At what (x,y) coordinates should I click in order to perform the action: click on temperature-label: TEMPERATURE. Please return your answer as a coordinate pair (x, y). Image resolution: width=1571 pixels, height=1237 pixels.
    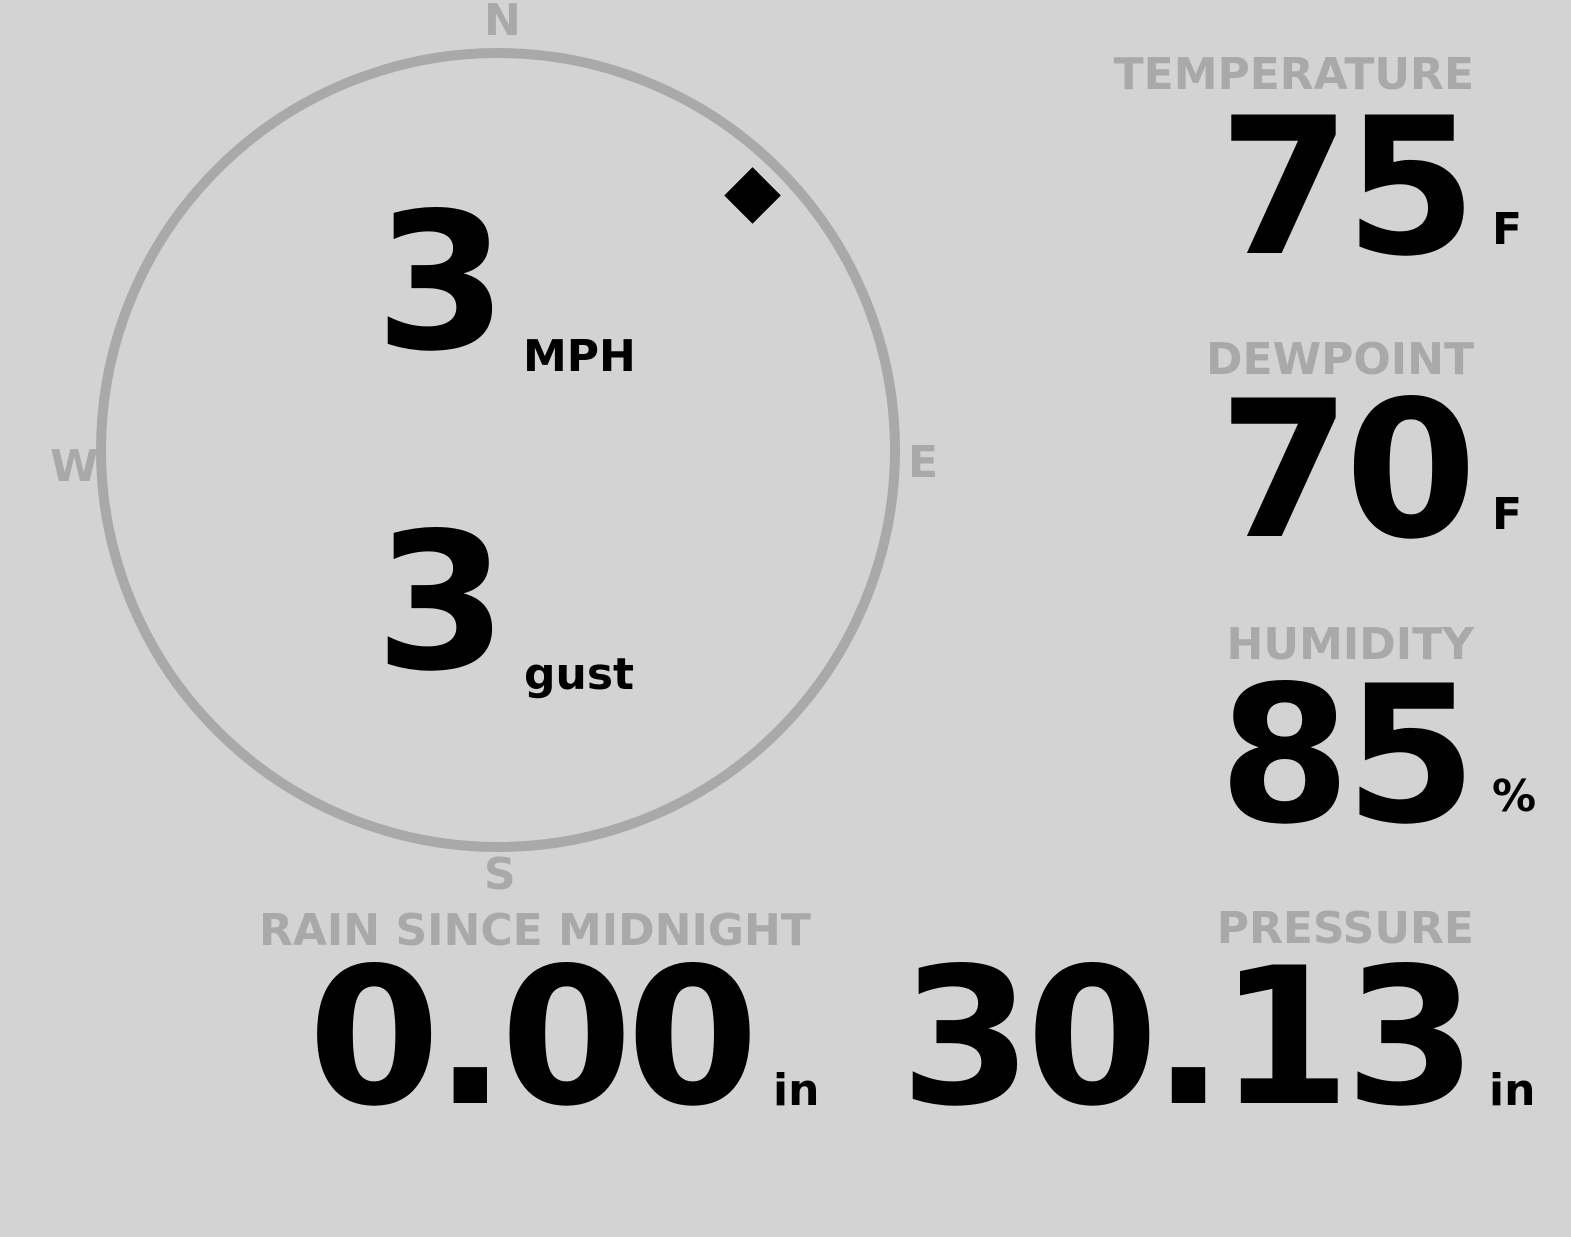
    Looking at the image, I should click on (1293, 74).